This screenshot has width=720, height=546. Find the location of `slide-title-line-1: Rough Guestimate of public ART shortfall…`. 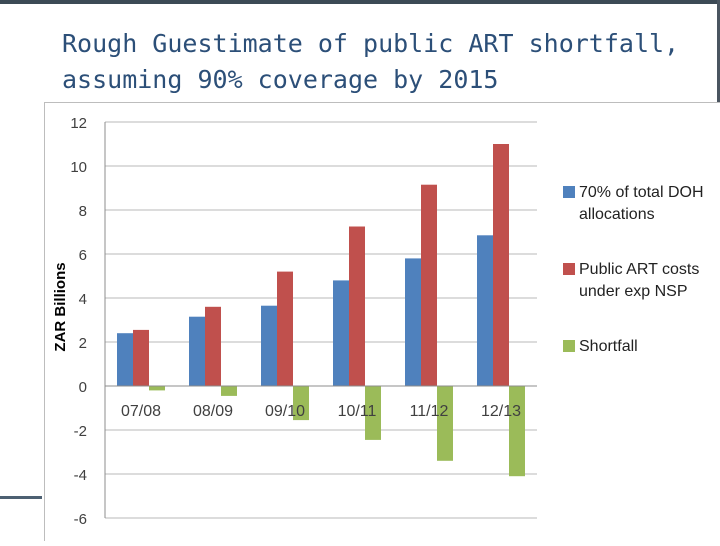

slide-title-line-1: Rough Guestimate of public ART shortfall… is located at coordinates (371, 43).